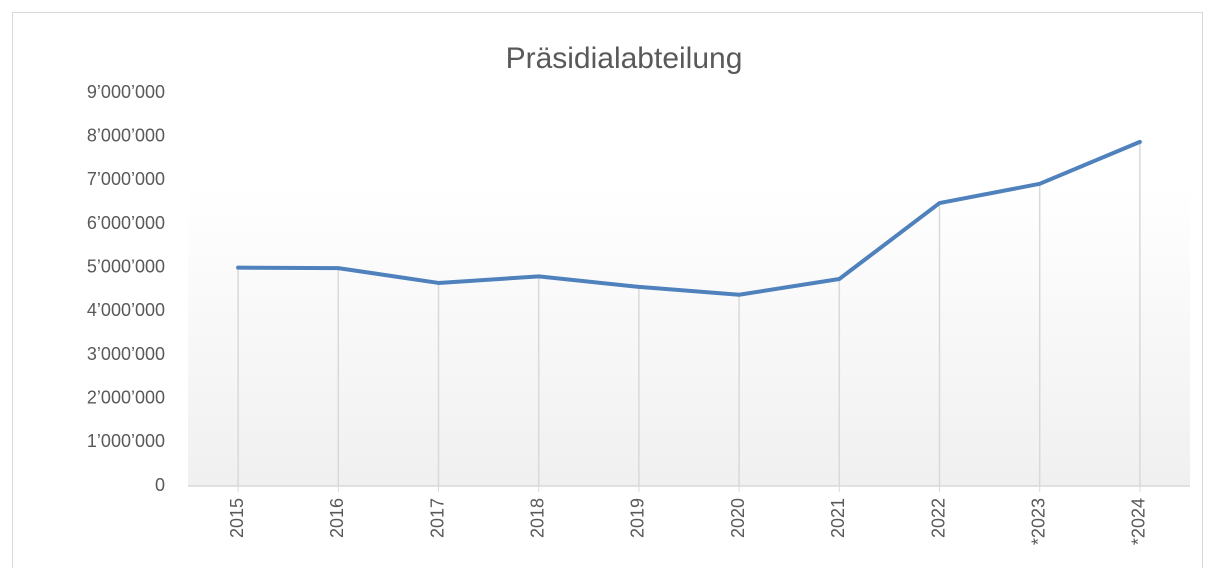 The height and width of the screenshot is (568, 1208). I want to click on x-tick-label: 2016, so click(337, 518).